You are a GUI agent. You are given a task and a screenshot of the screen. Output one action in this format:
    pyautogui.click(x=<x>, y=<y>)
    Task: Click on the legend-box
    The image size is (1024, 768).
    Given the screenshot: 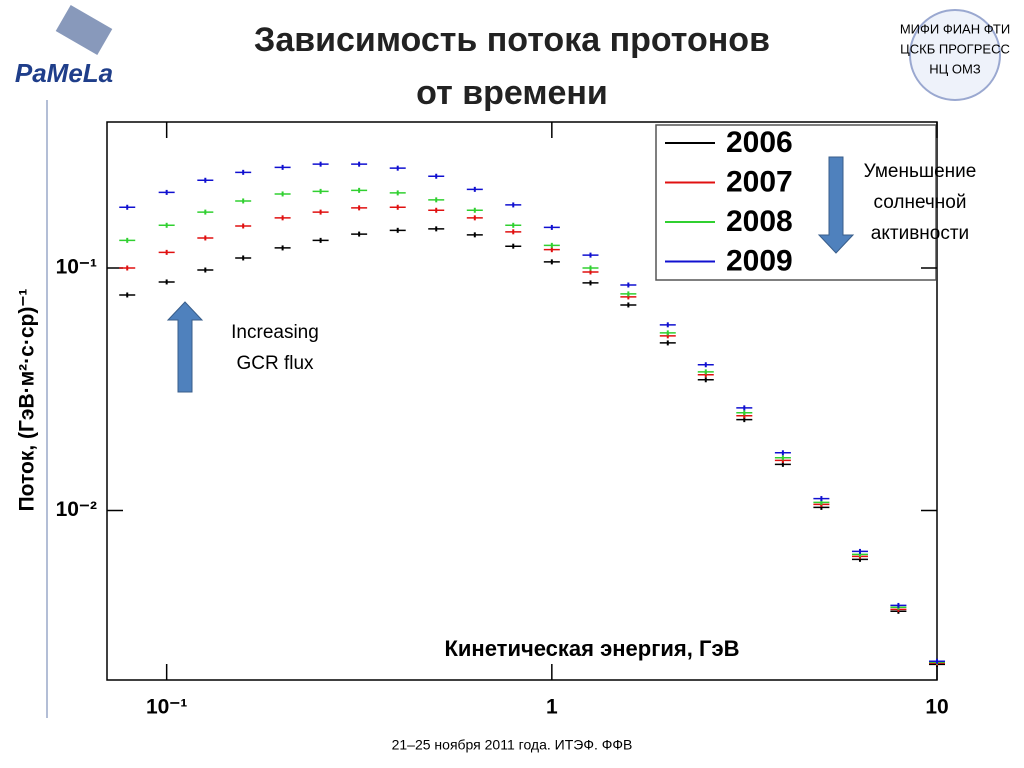 What is the action you would take?
    pyautogui.click(x=796, y=202)
    